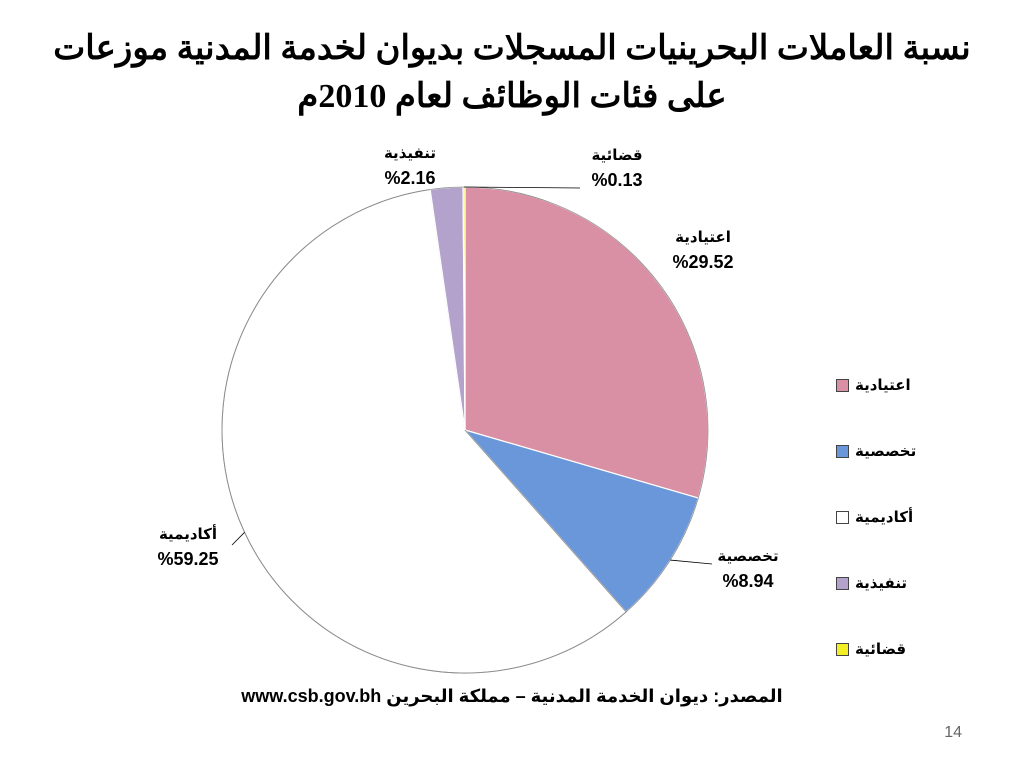 The image size is (1024, 768). I want to click on slice-label-itiyadiya-value: %29.52, so click(703, 262).